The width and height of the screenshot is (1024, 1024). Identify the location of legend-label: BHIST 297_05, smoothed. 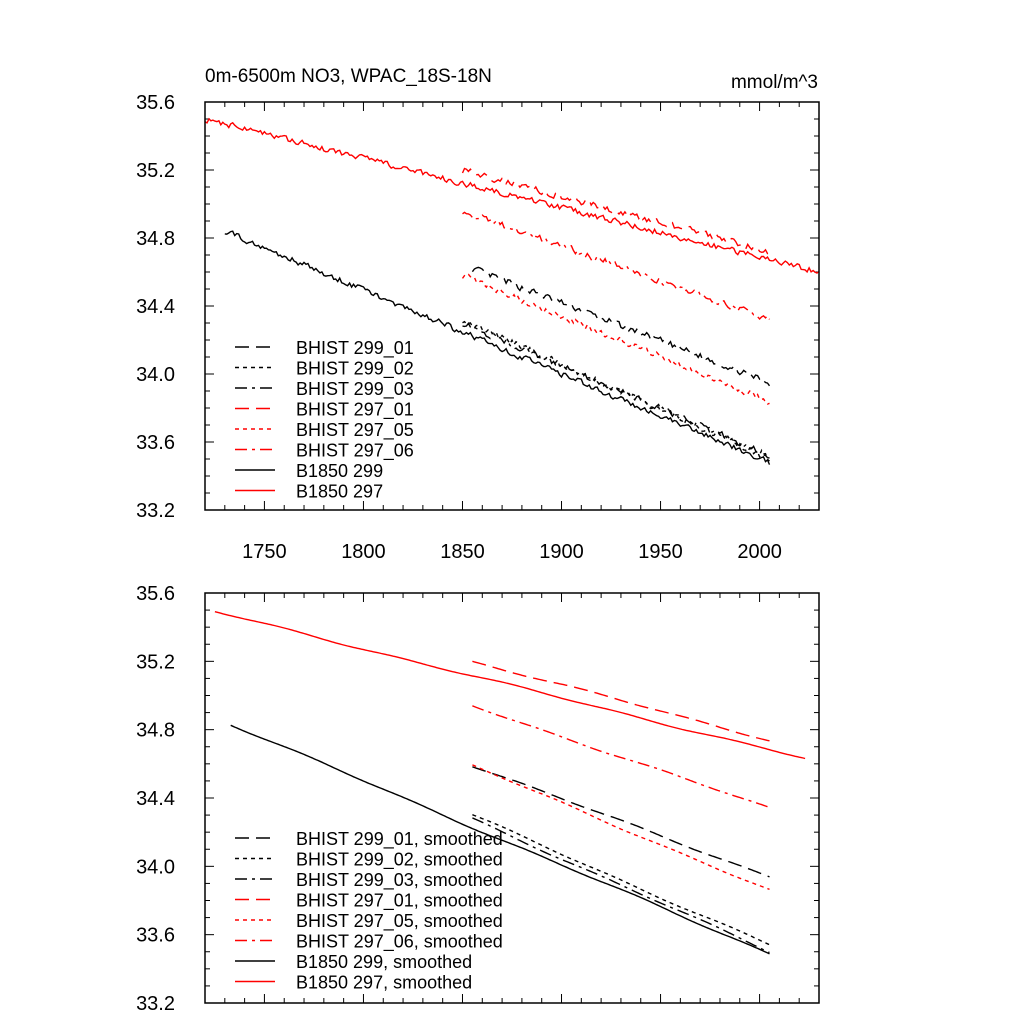
(399, 921).